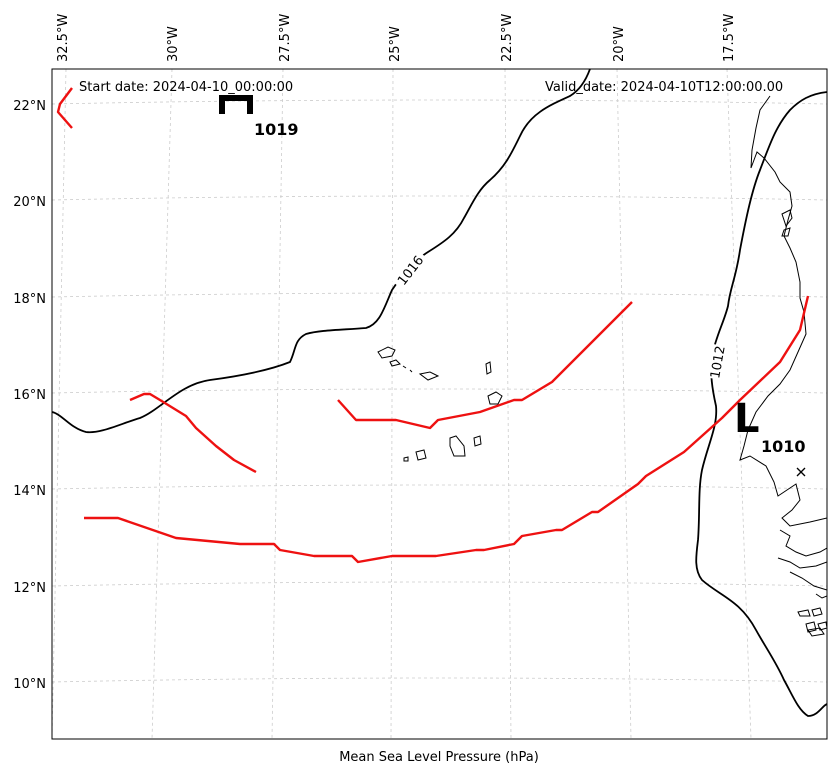  I want to click on low-pressure-center: L 1010, so click(770, 426).